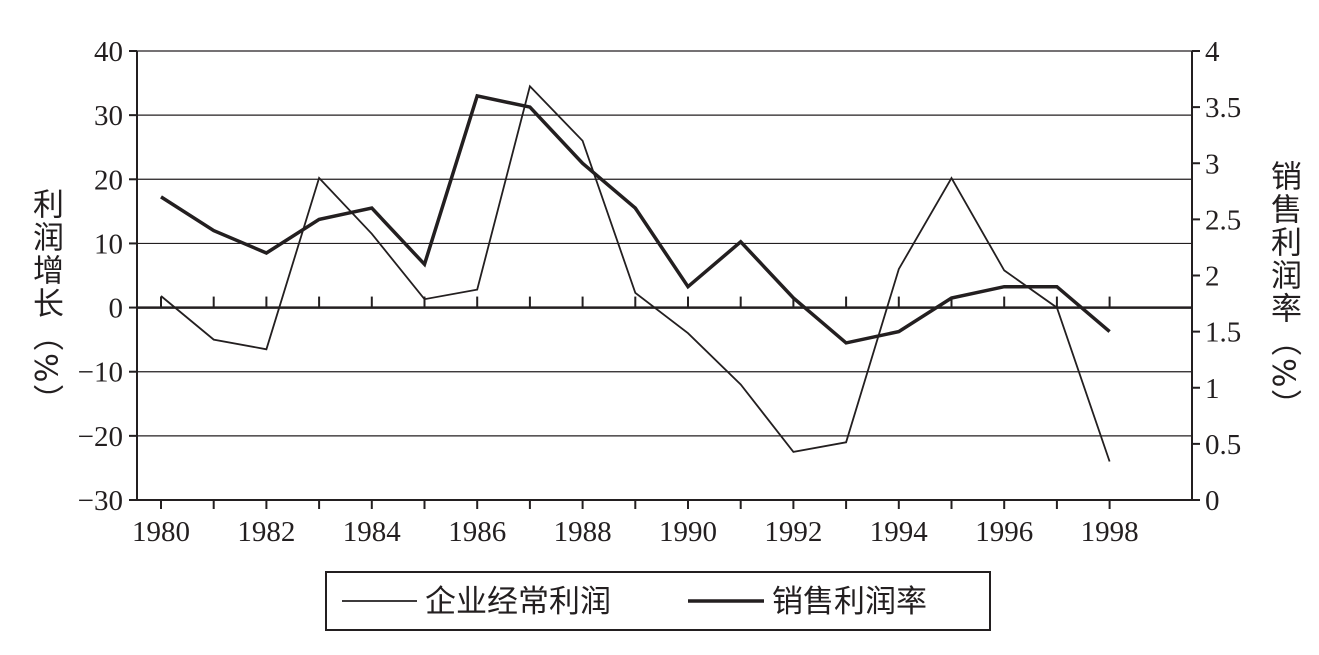 The image size is (1319, 655). What do you see at coordinates (100, 501) in the screenshot?
I see `y-left-tick-label: −30` at bounding box center [100, 501].